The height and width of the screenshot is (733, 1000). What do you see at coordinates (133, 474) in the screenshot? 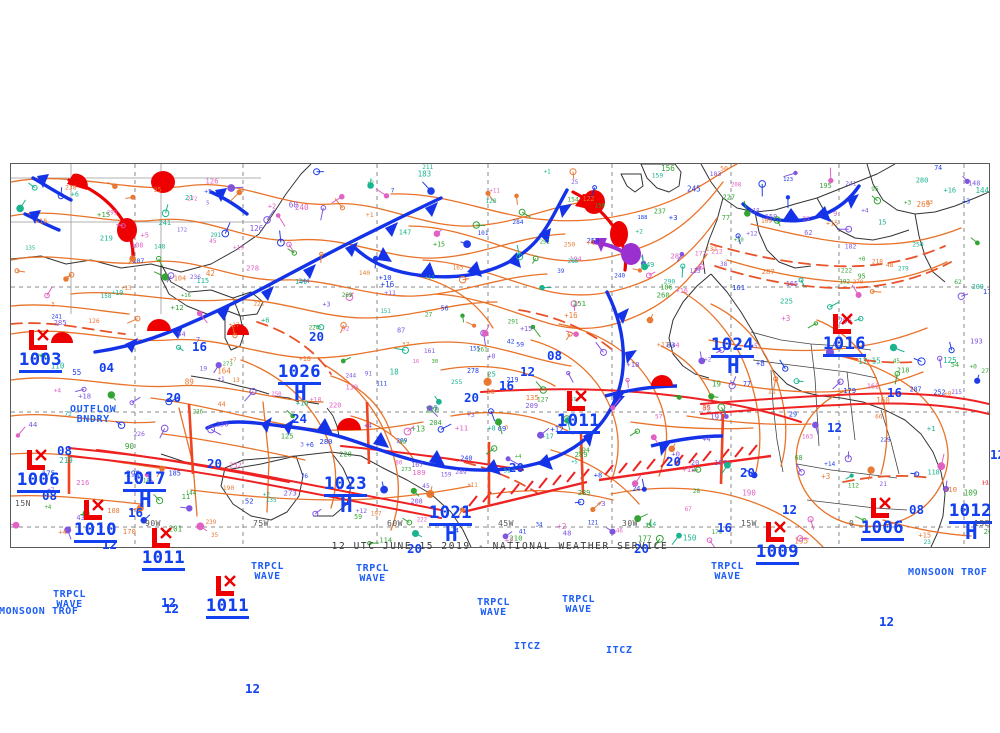
I see `svg-text: 299` at bounding box center [133, 474].